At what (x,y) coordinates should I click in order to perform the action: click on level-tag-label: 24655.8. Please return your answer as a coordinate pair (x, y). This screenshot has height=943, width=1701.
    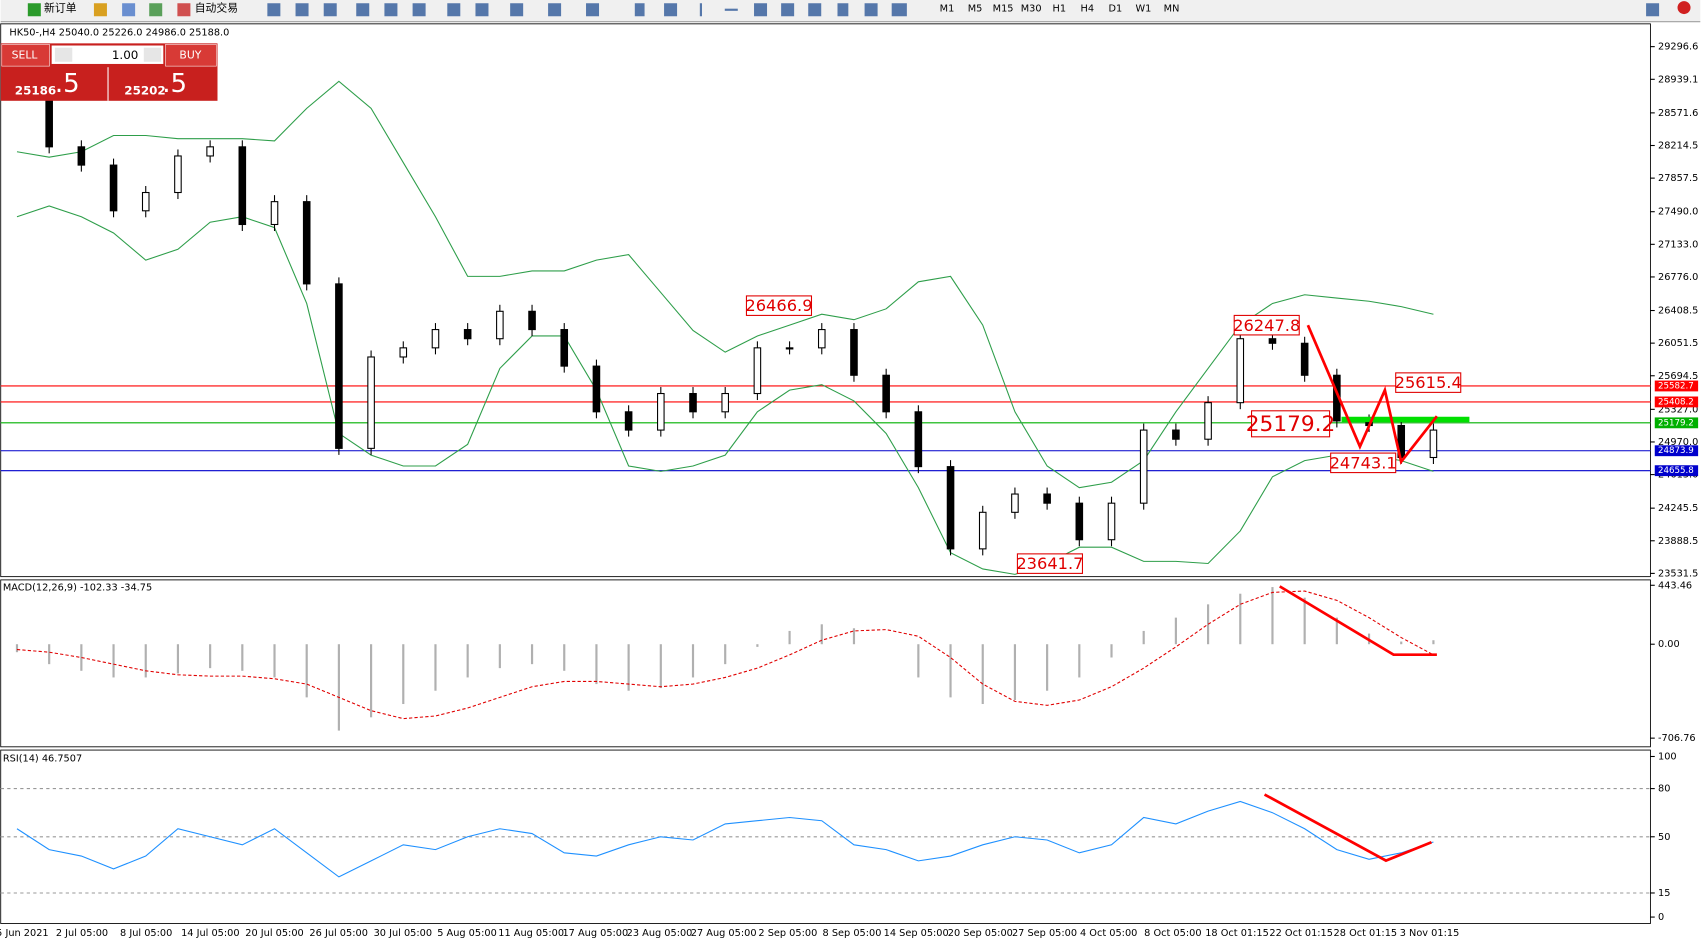
    Looking at the image, I should click on (1676, 471).